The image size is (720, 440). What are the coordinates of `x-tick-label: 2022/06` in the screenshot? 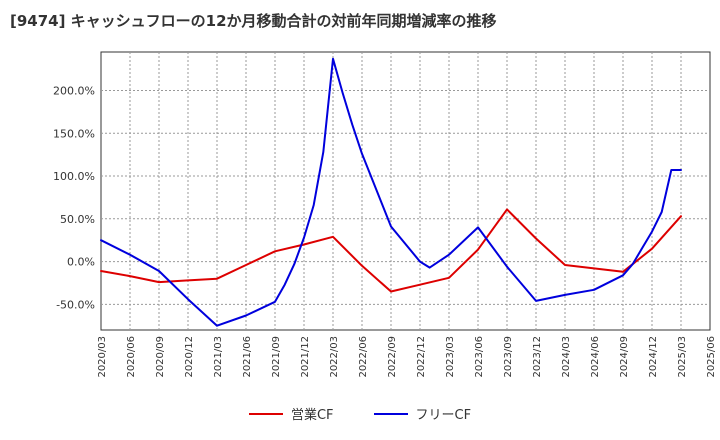 It's located at (363, 357).